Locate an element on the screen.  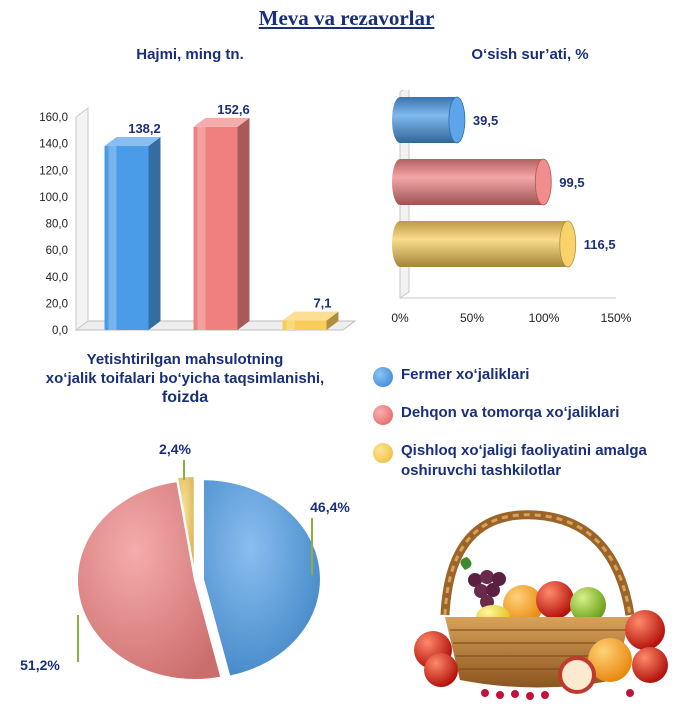
legend-label: Fermer xo‘jaliklari is located at coordinates (465, 374).